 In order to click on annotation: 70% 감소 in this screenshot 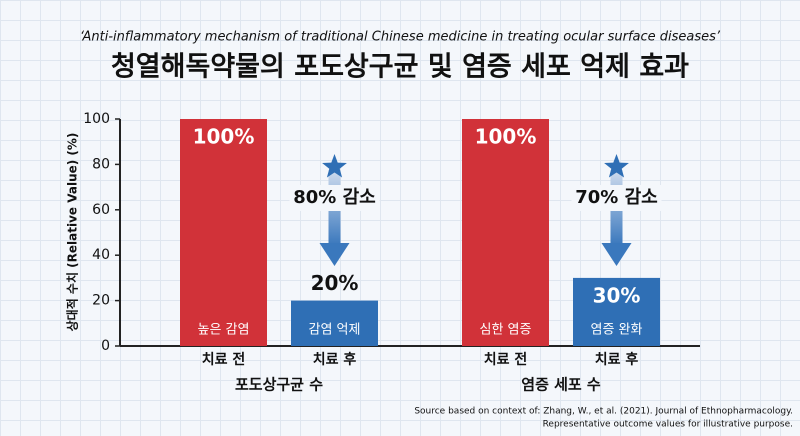, I will do `click(616, 197)`.